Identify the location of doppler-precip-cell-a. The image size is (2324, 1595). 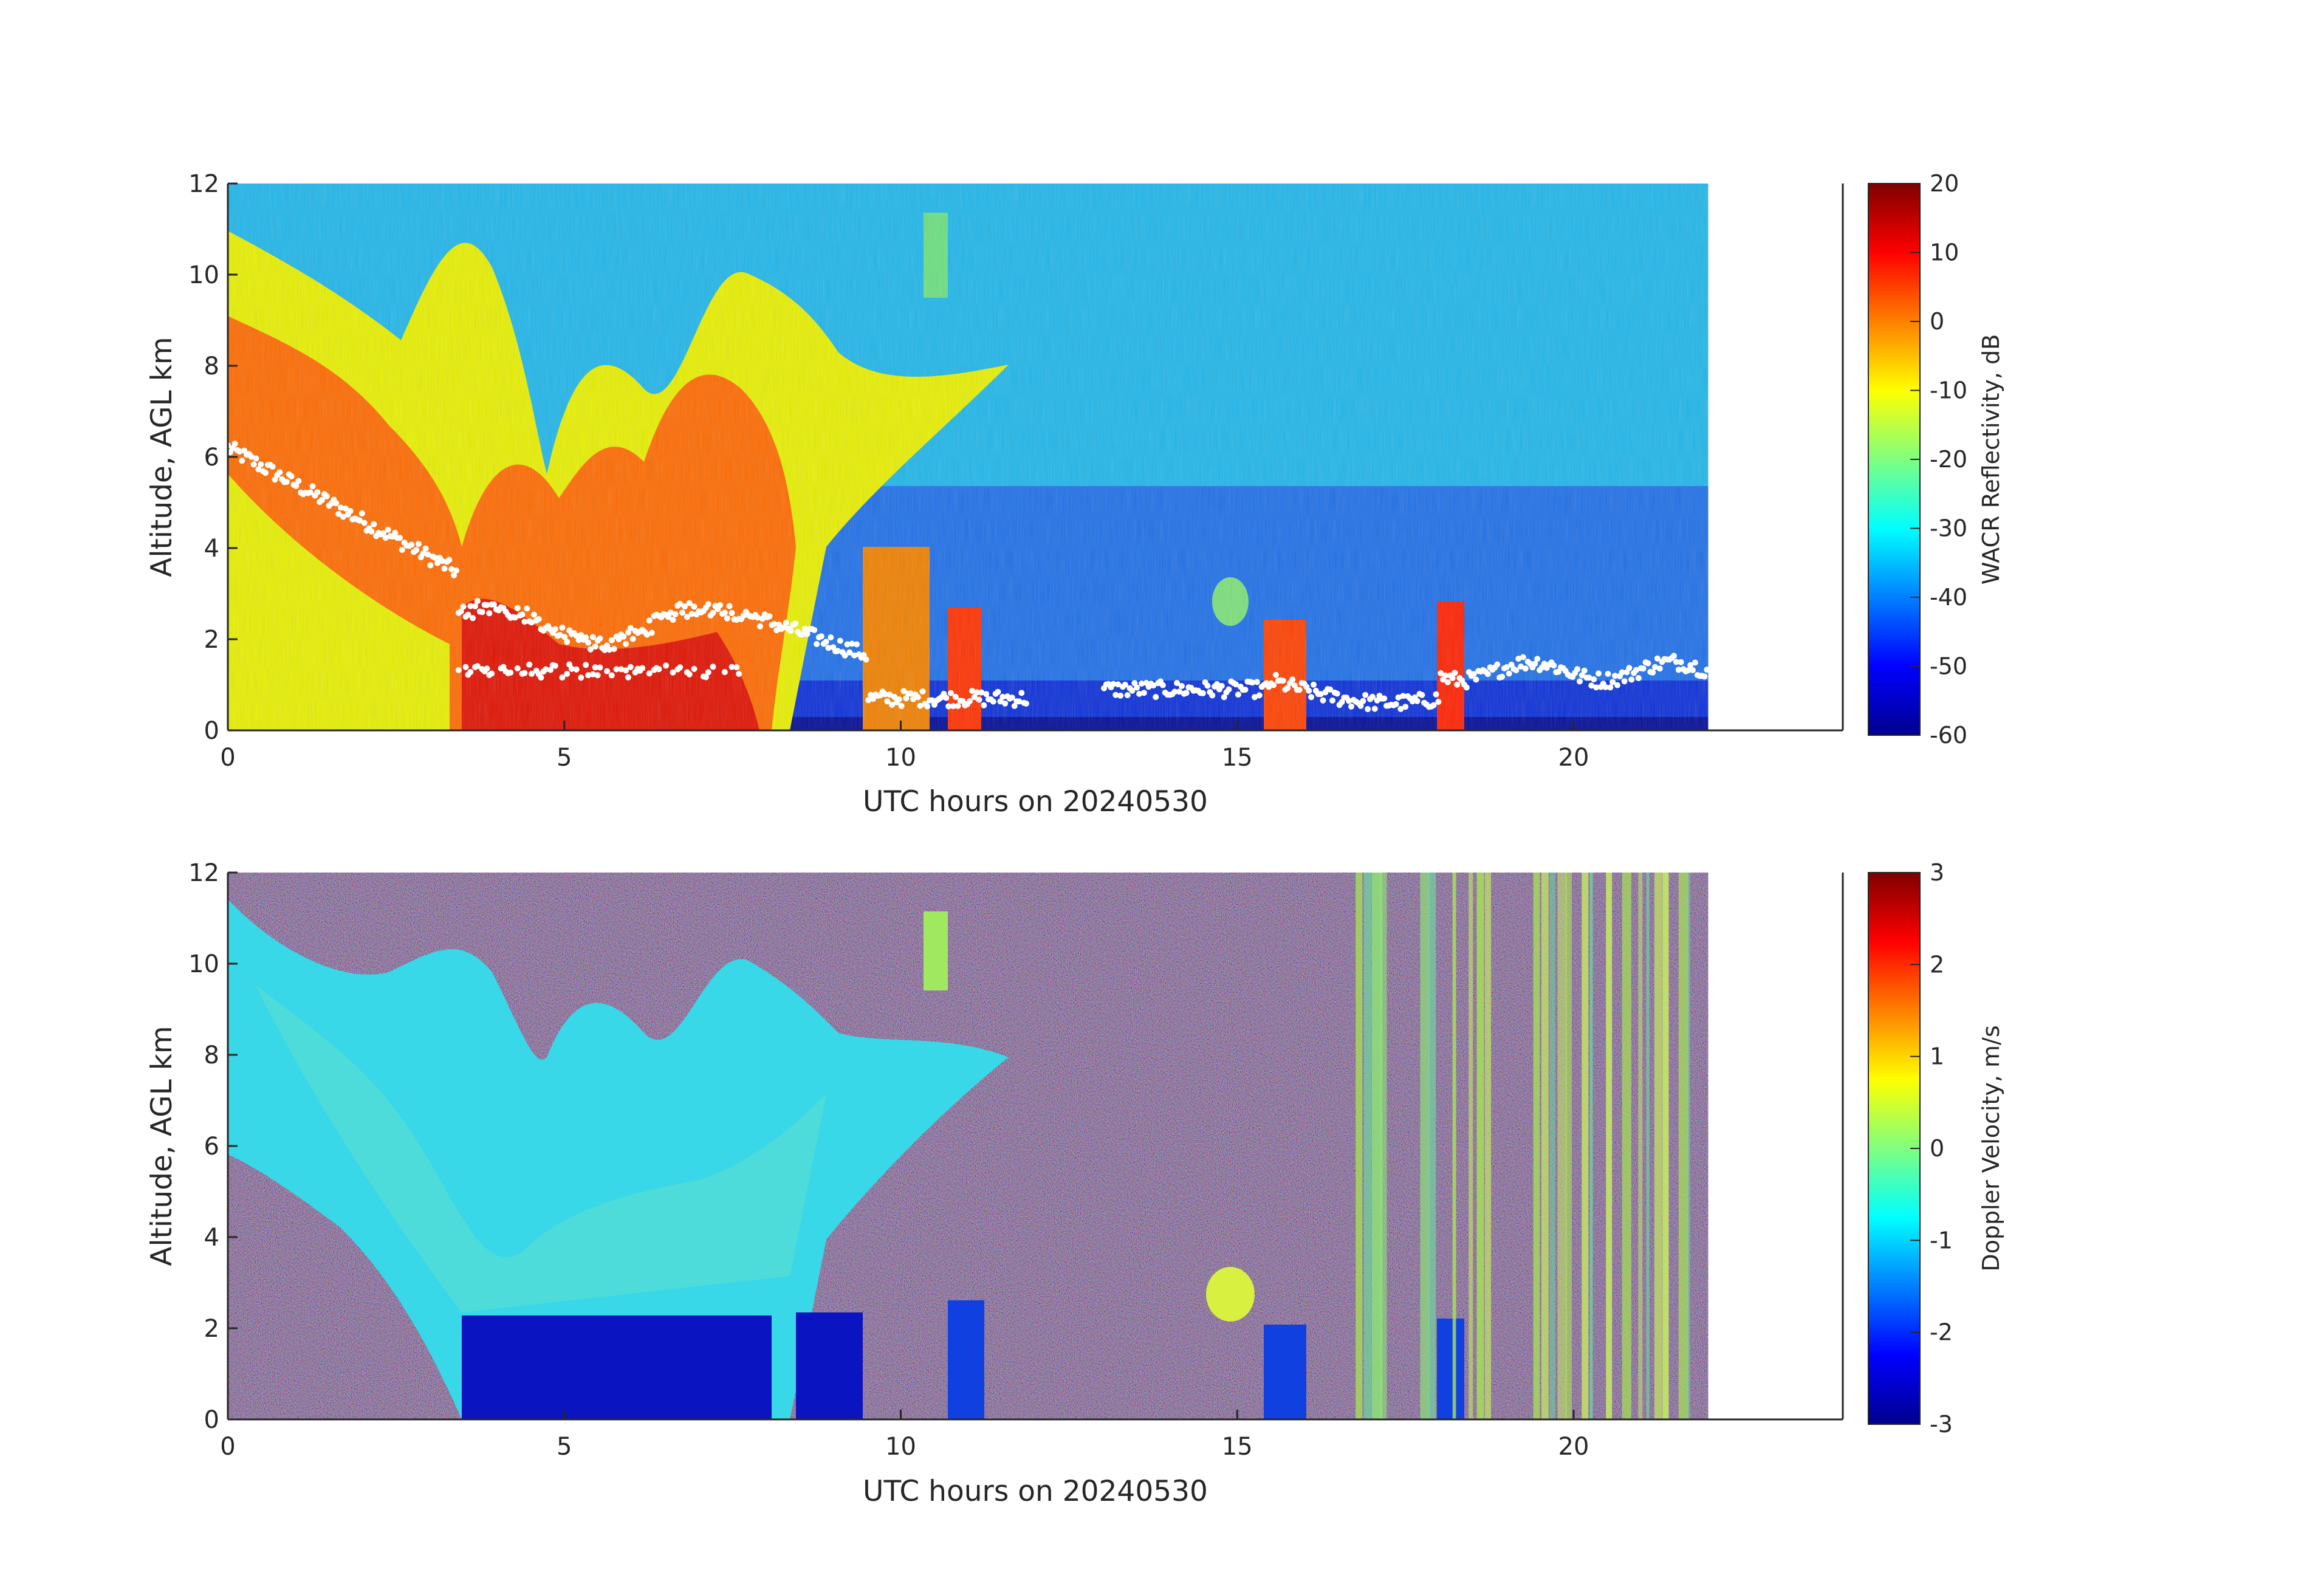
(829, 1366).